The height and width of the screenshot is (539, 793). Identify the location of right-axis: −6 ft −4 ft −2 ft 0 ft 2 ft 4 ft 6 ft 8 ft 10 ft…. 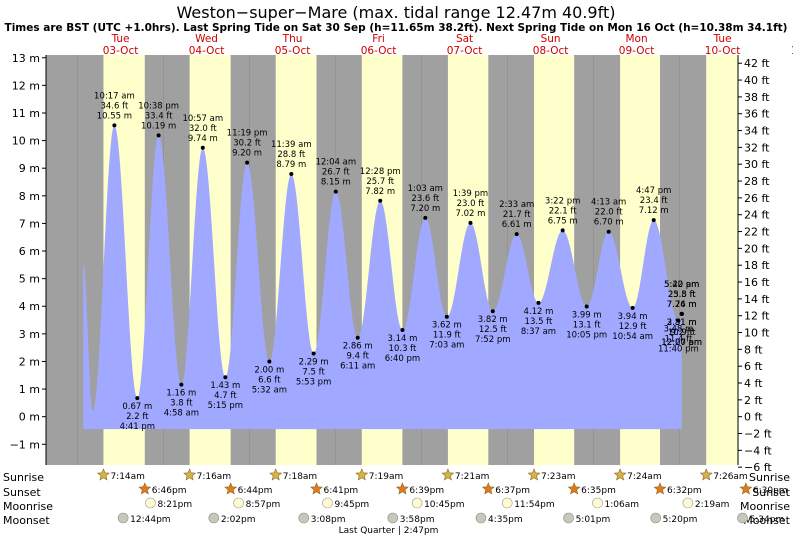
(754, 264).